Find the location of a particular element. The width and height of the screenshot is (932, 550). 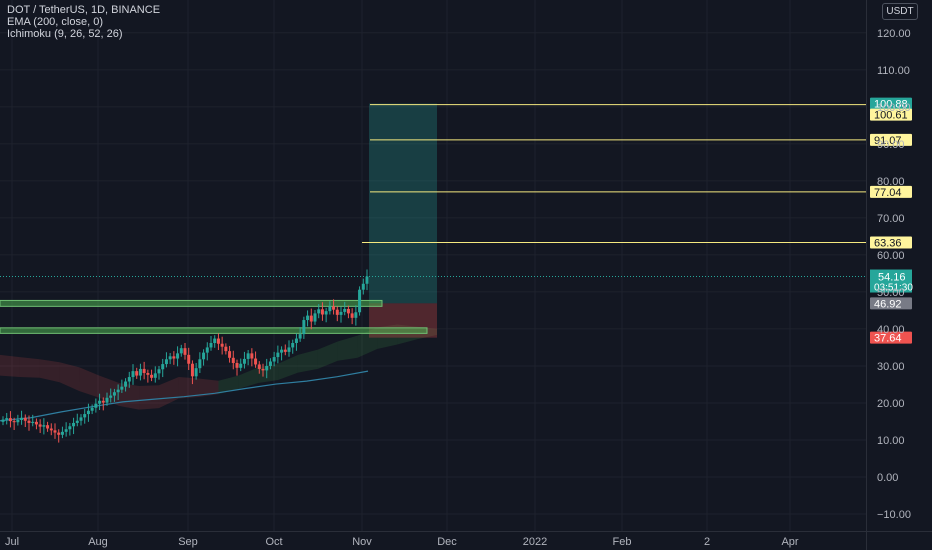

level-price-label: 63.36 is located at coordinates (888, 243).